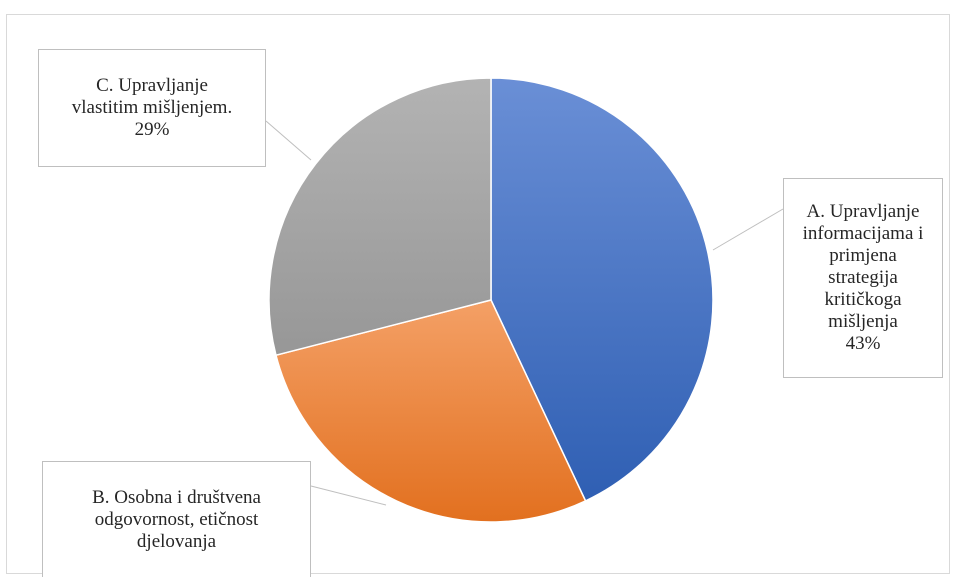  I want to click on callout-a-value: 43%, so click(863, 343).